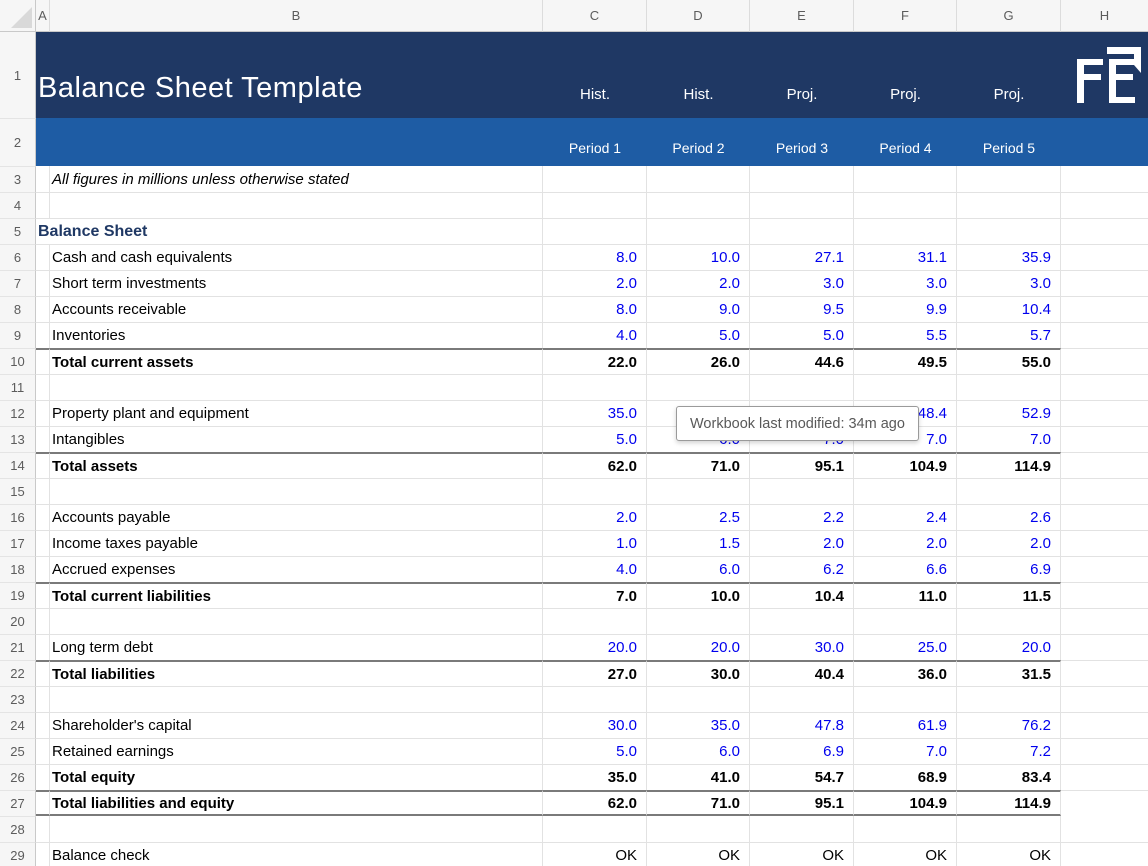  I want to click on cell-G18: 6.9, so click(1009, 569).